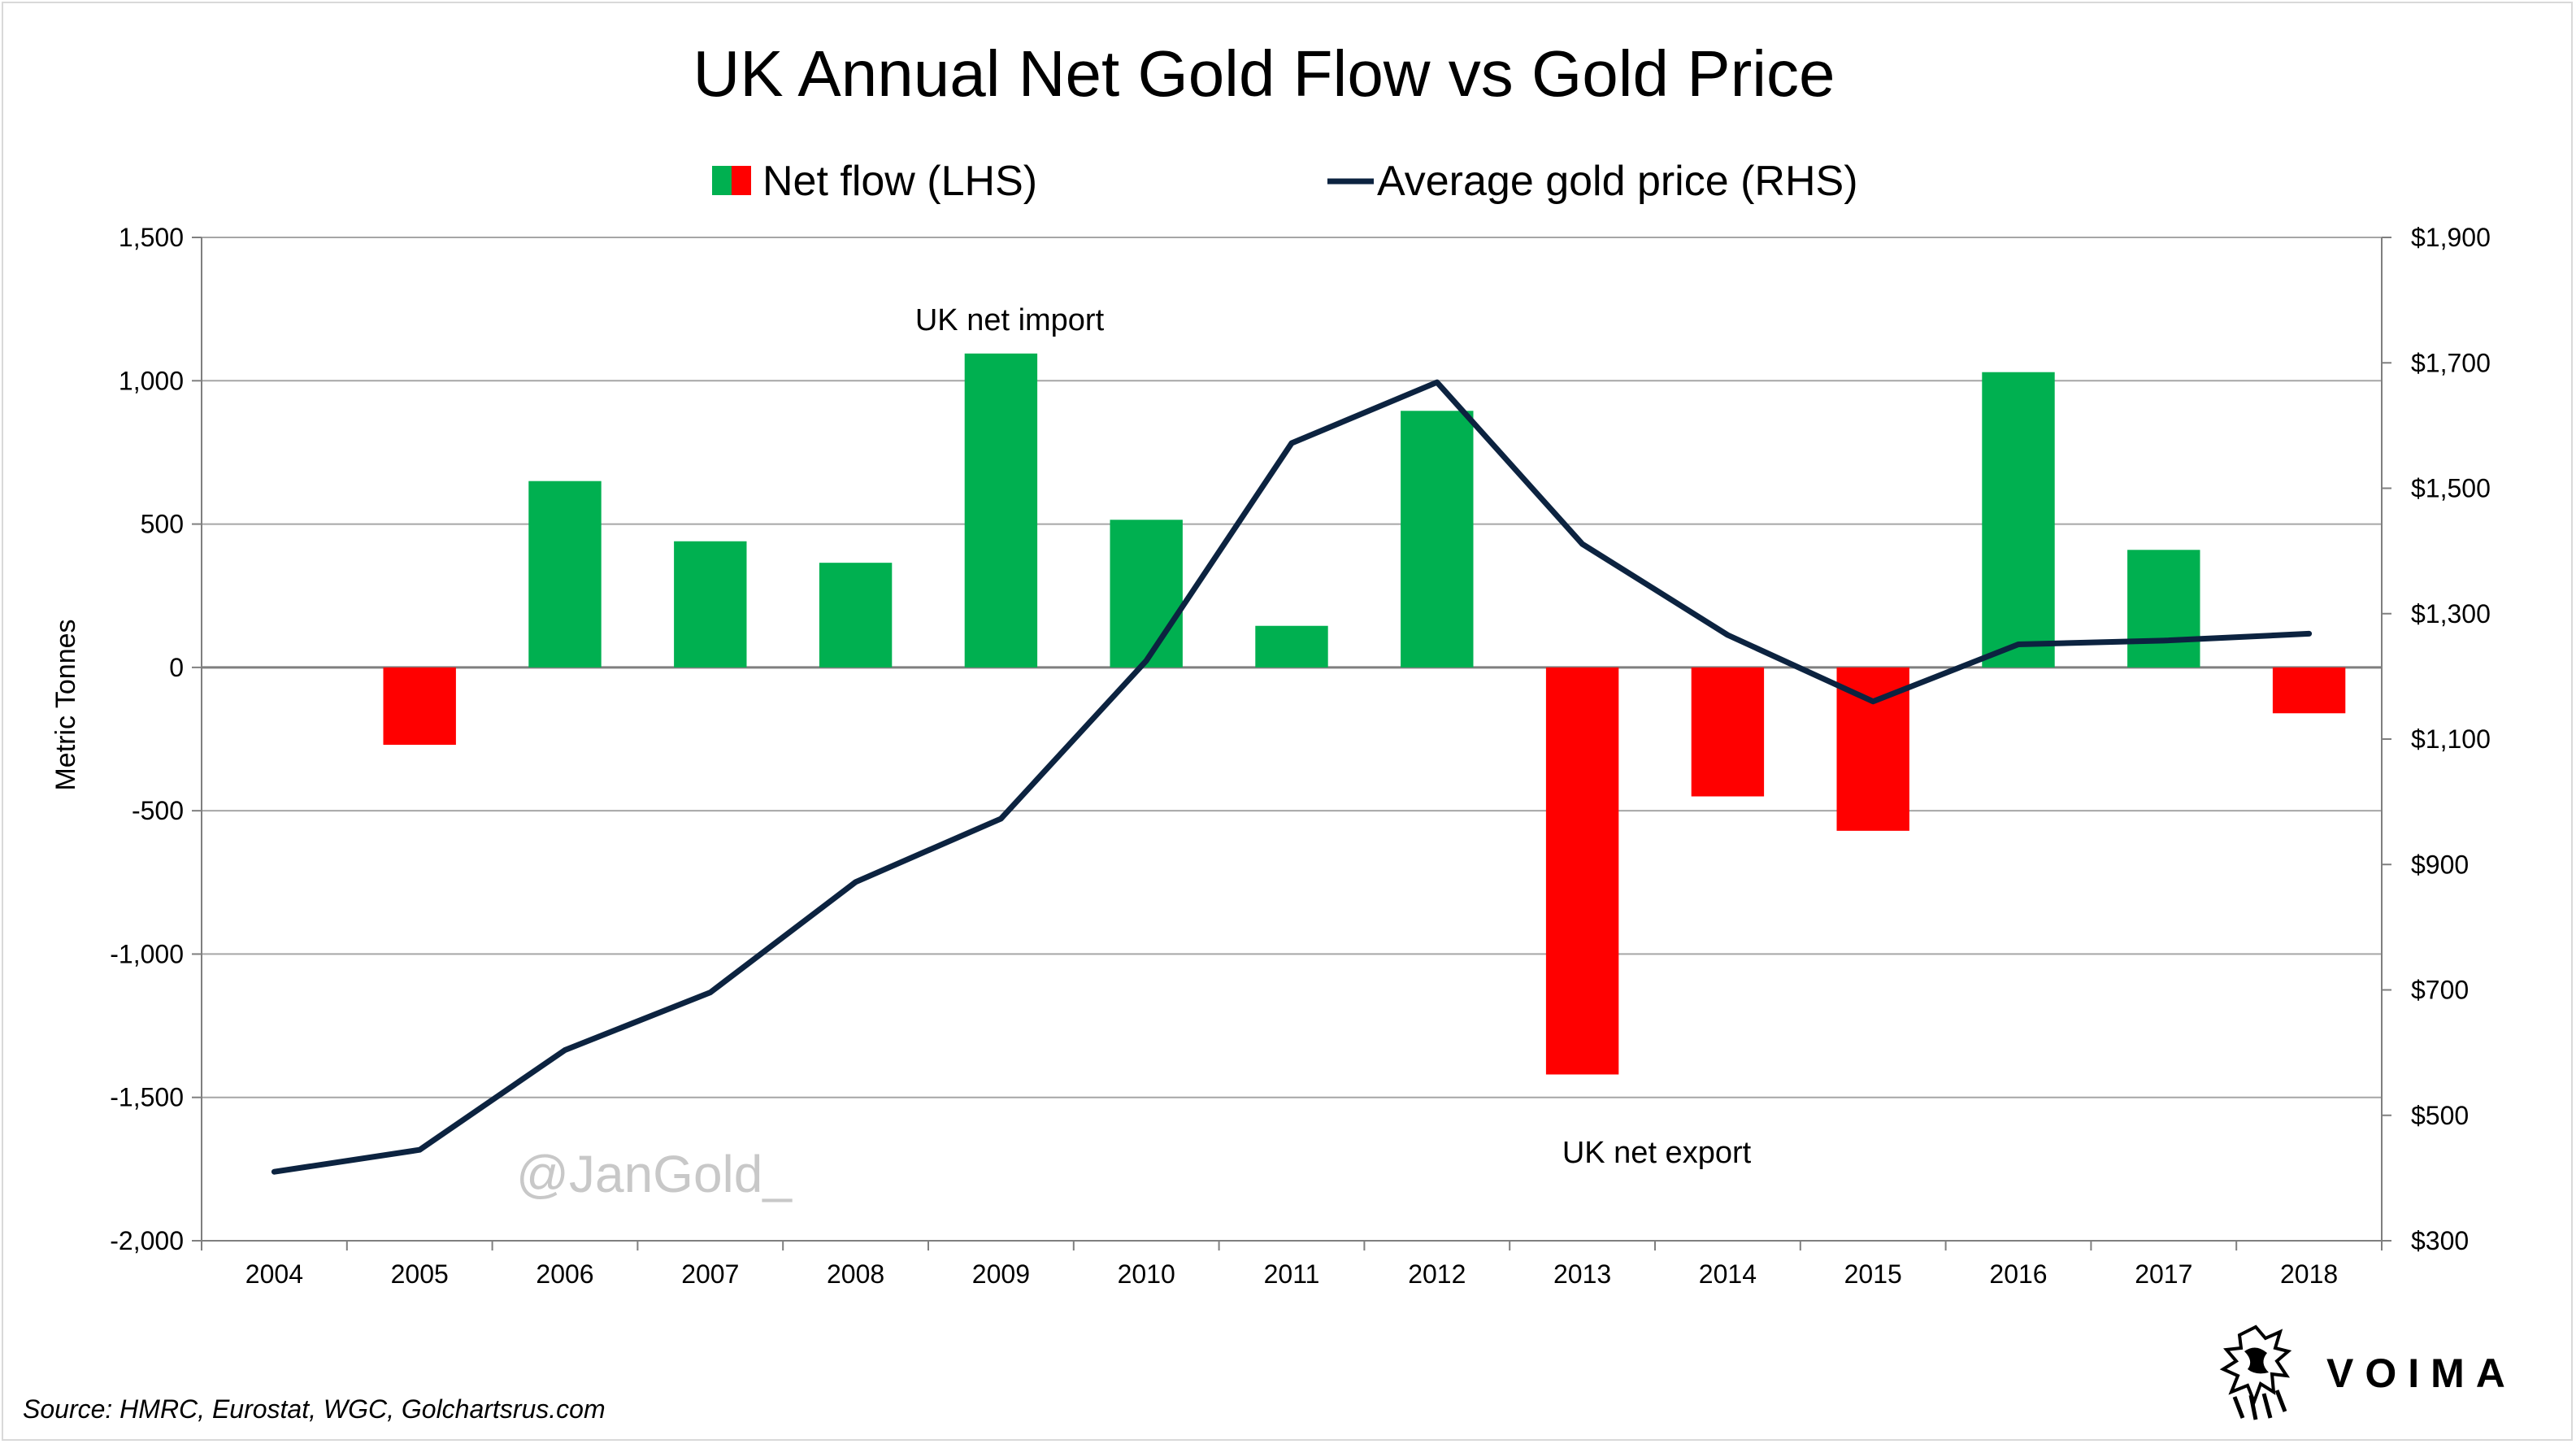 This screenshot has width=2576, height=1444. Describe the element at coordinates (147, 954) in the screenshot. I see `left-tick-label: -1,000` at that location.